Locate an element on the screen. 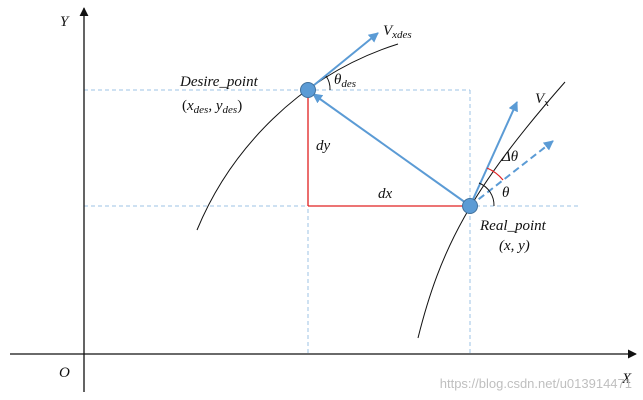 The width and height of the screenshot is (643, 400). desire-coords-x: x is located at coordinates (190, 106).